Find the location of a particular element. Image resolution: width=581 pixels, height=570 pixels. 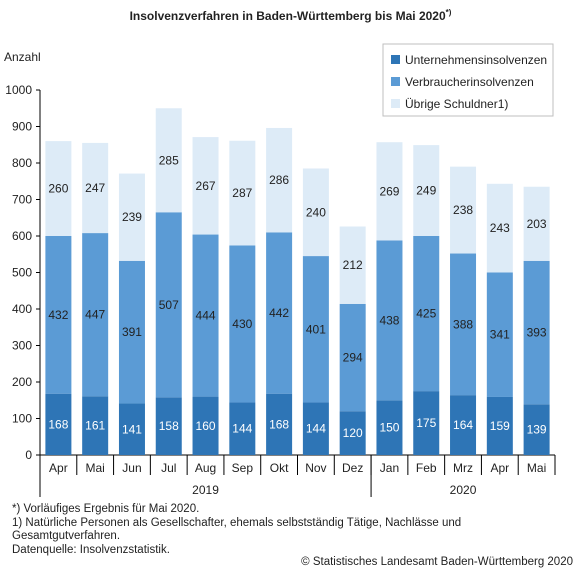

legend-box is located at coordinates (468, 80).